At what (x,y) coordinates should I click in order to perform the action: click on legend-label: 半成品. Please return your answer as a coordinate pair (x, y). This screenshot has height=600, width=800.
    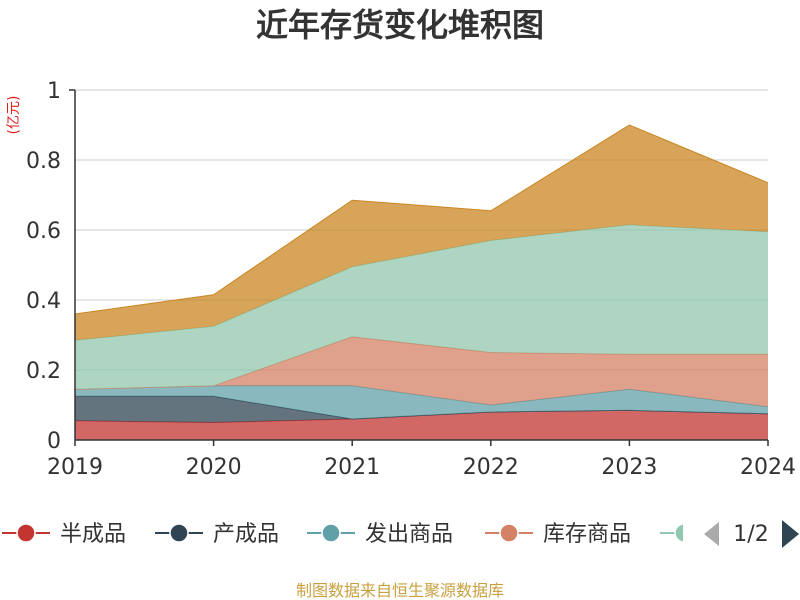
    Looking at the image, I should click on (93, 534).